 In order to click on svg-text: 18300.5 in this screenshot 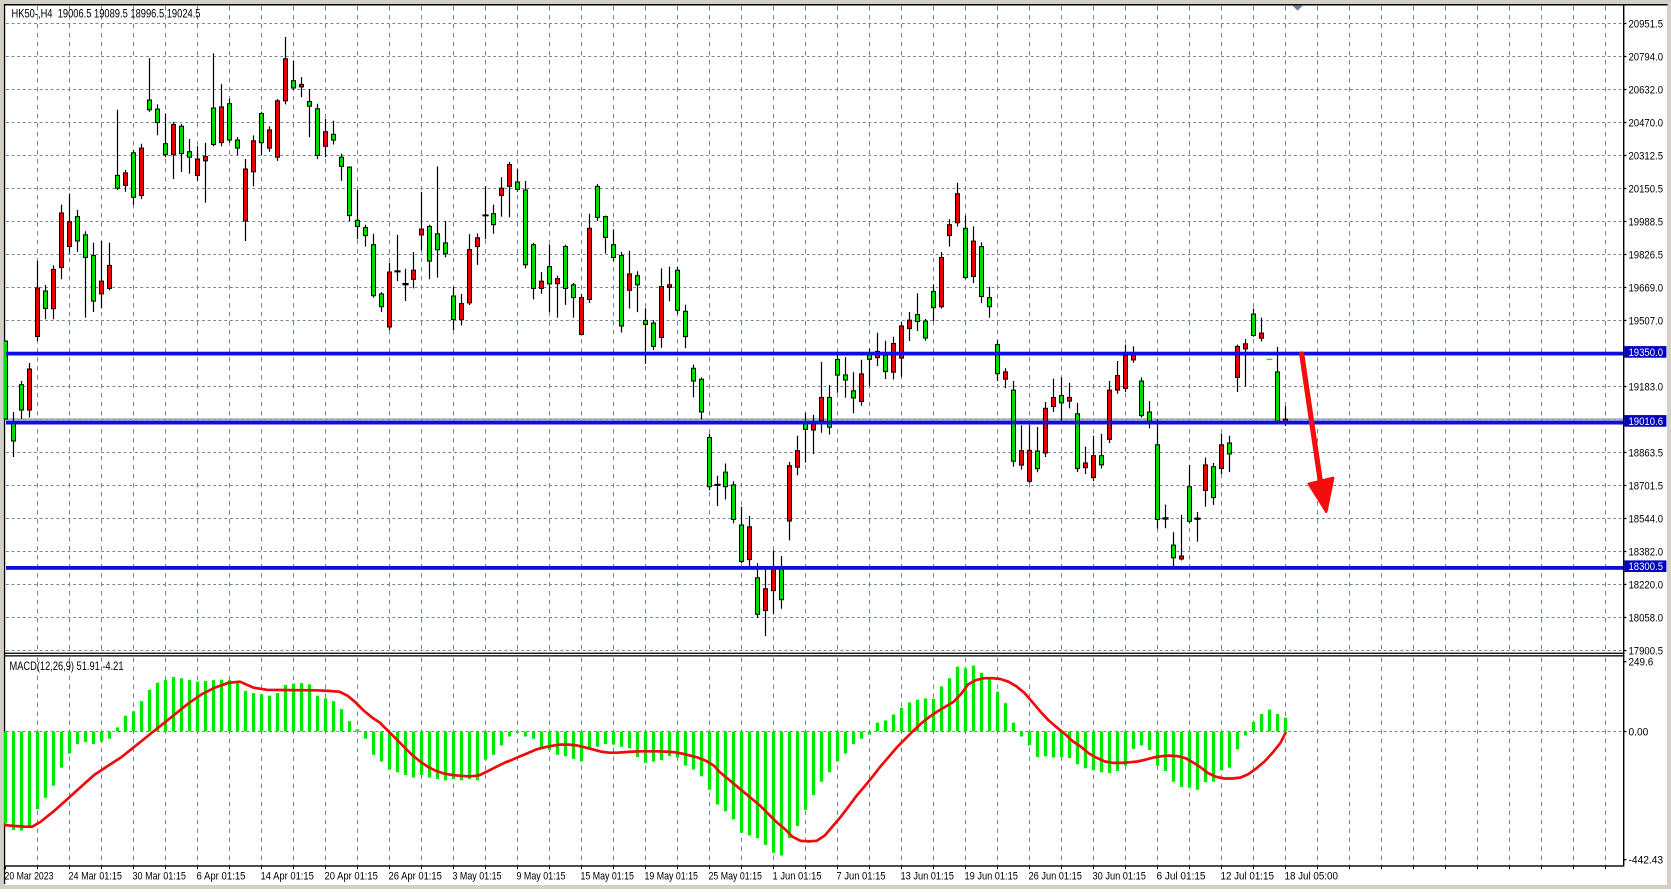, I will do `click(1646, 567)`.